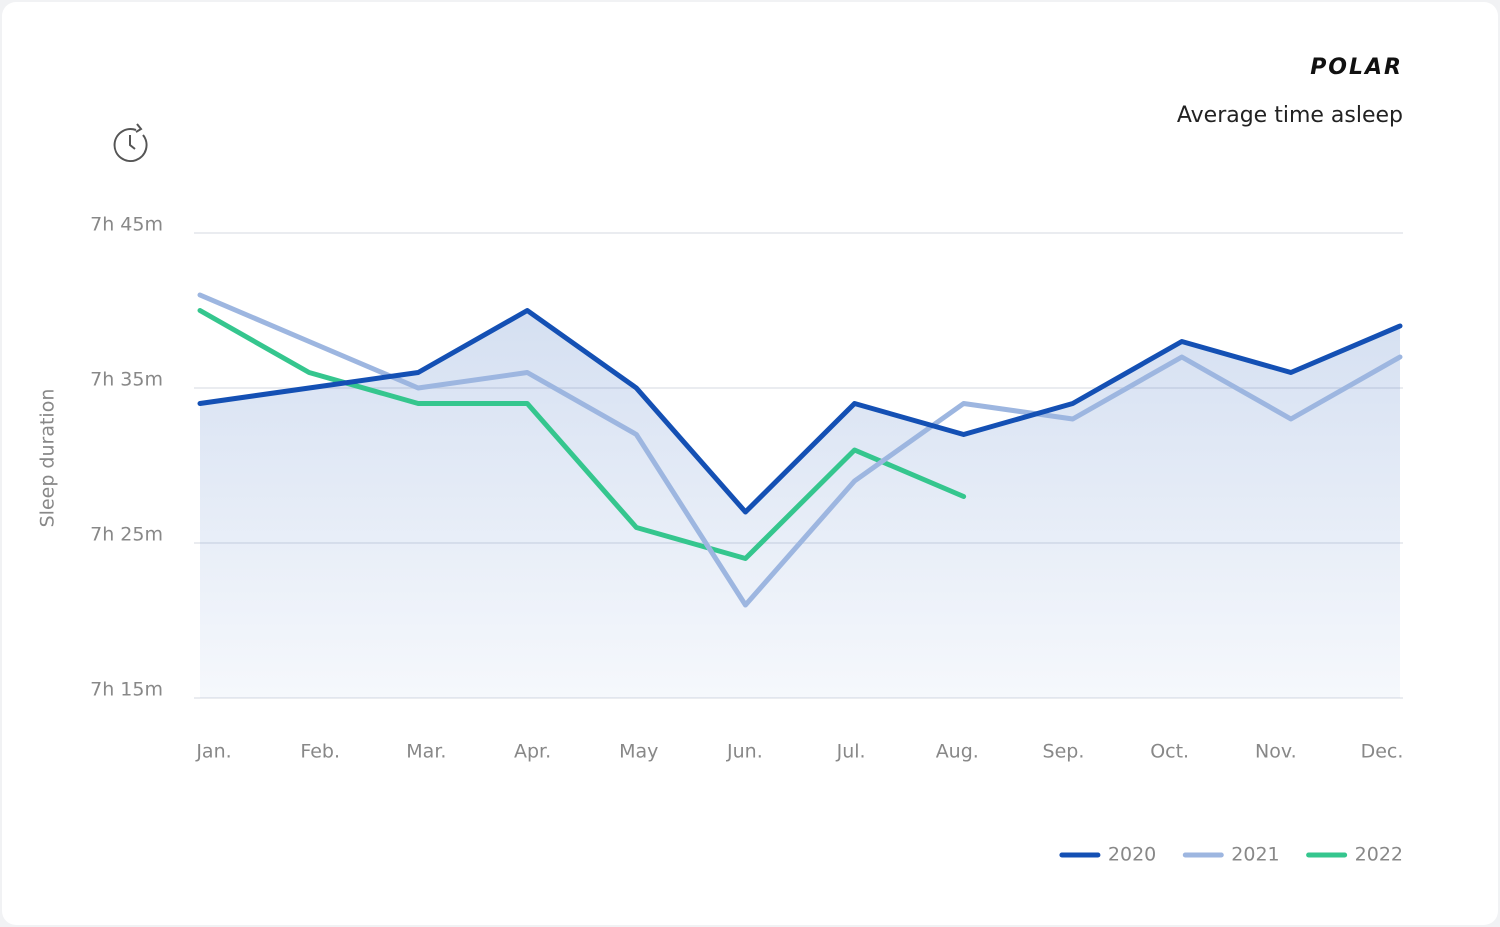 The image size is (1500, 927). Describe the element at coordinates (1290, 115) in the screenshot. I see `chart-title: Average time asleep` at that location.